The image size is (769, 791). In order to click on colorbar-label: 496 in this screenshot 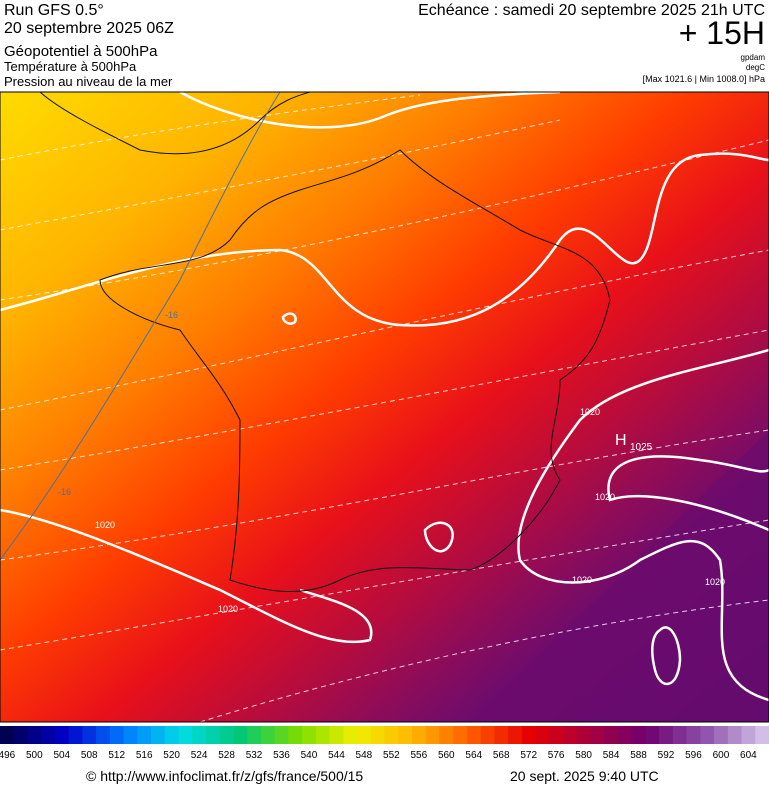, I will do `click(8, 755)`.